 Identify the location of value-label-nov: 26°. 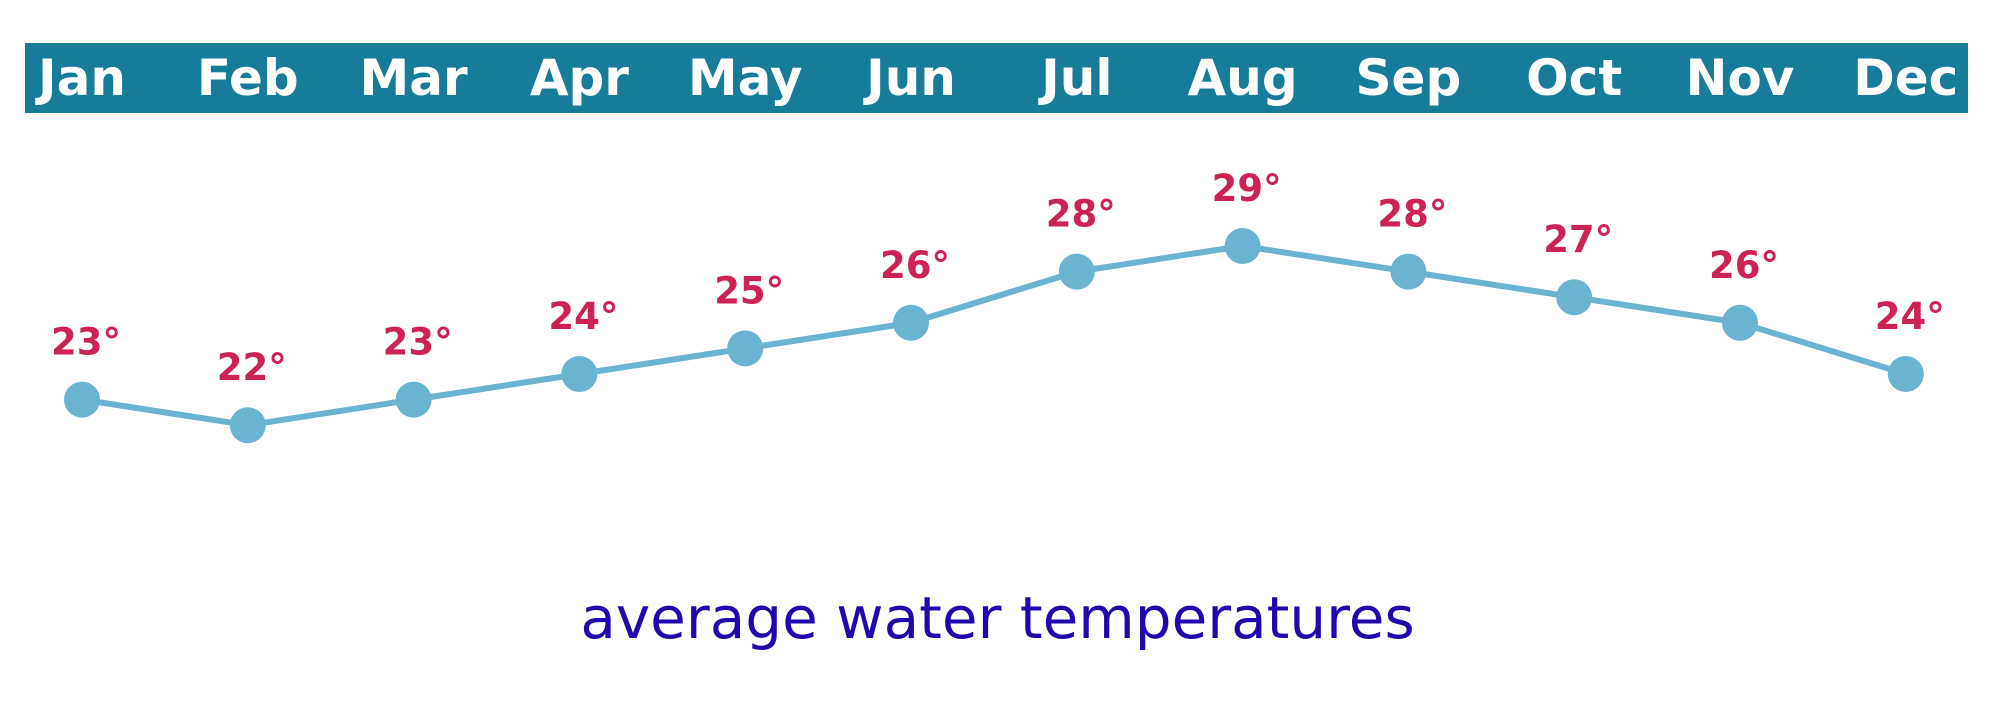
(1744, 265).